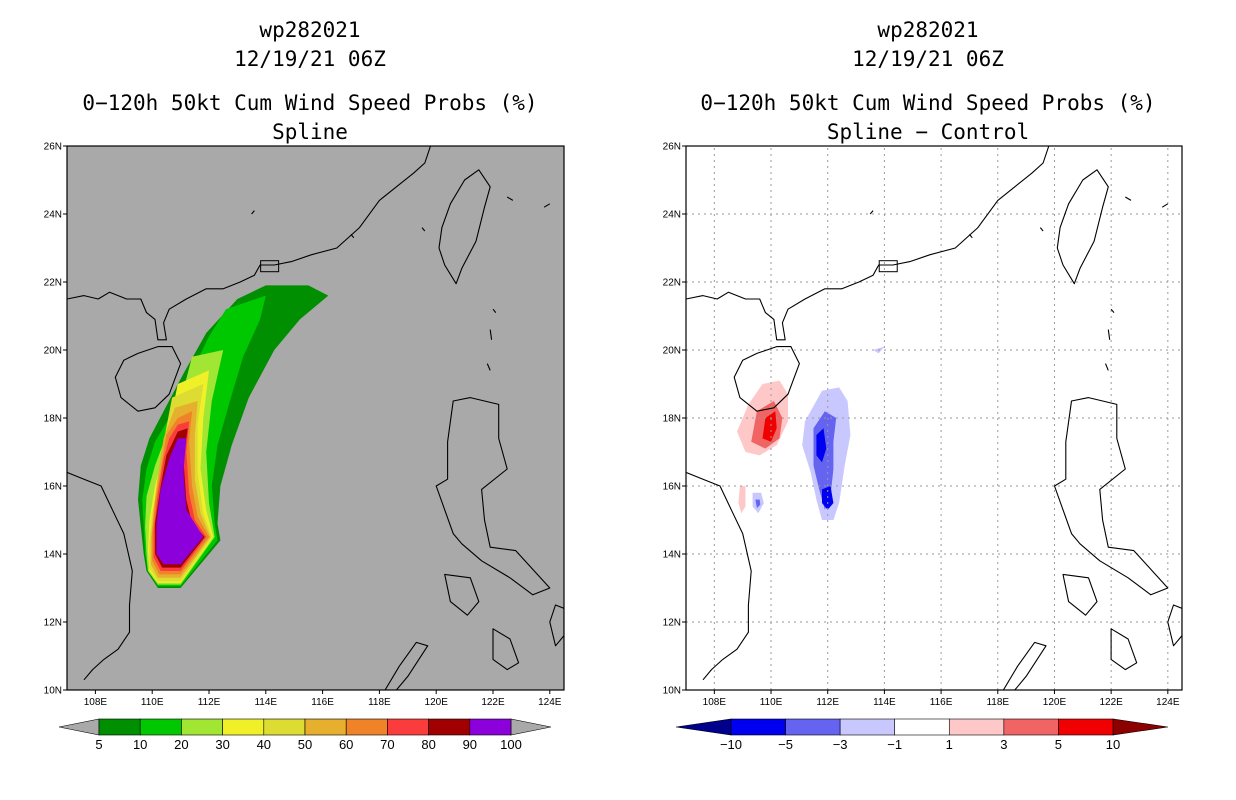 This screenshot has width=1236, height=800. What do you see at coordinates (1055, 702) in the screenshot?
I see `longitude-label: 120E` at bounding box center [1055, 702].